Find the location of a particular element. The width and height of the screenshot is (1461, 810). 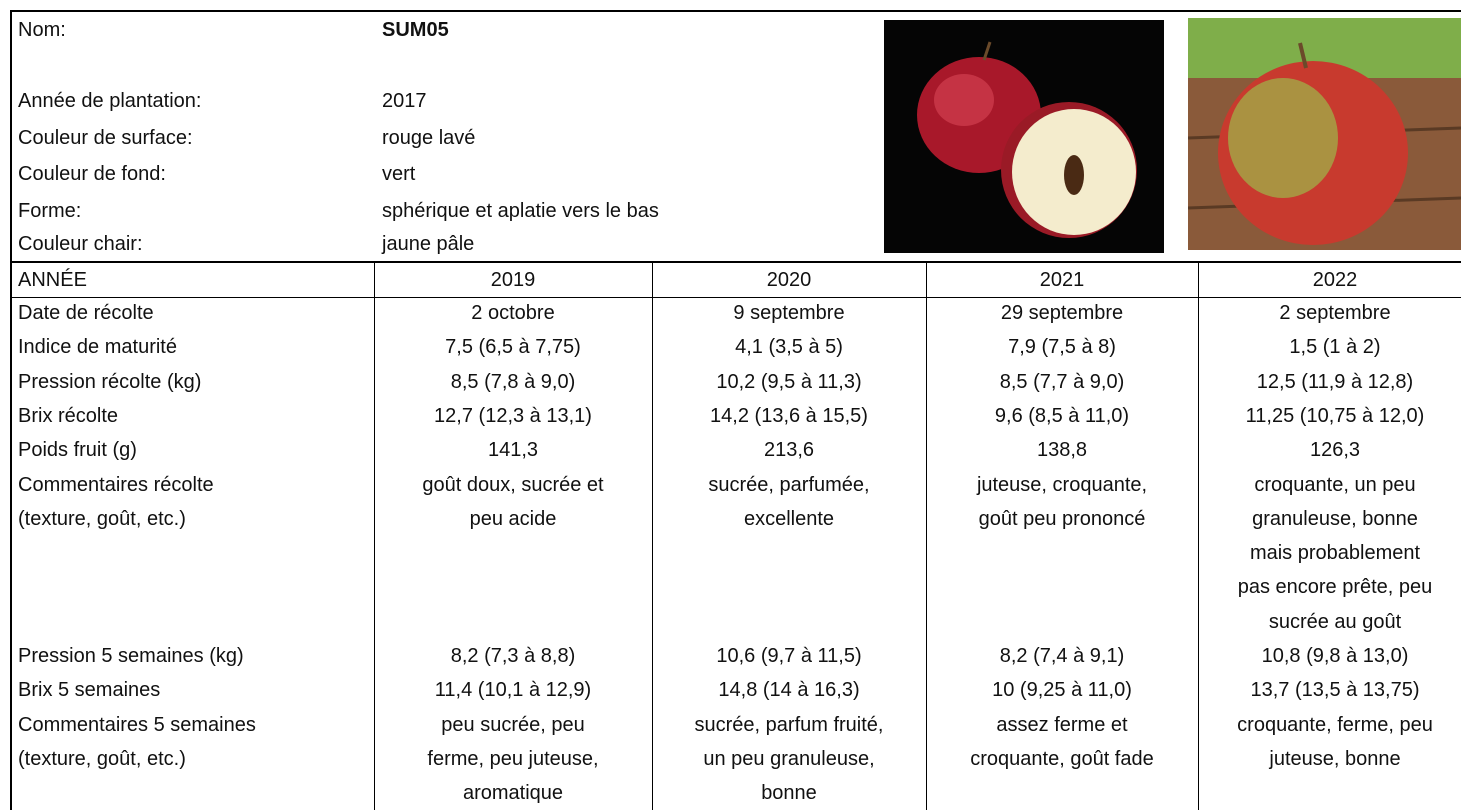

cell: 8,2 (7,4 à 9,1) is located at coordinates (1062, 656).